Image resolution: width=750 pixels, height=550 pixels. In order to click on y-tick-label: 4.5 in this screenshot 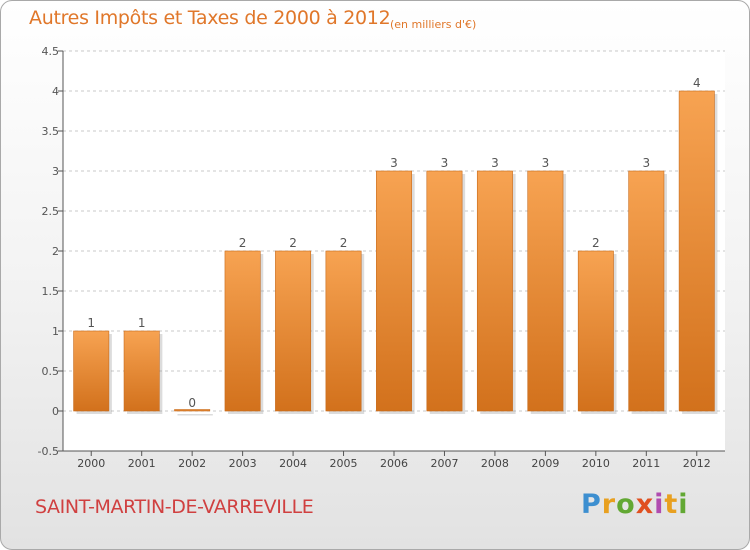, I will do `click(51, 51)`.